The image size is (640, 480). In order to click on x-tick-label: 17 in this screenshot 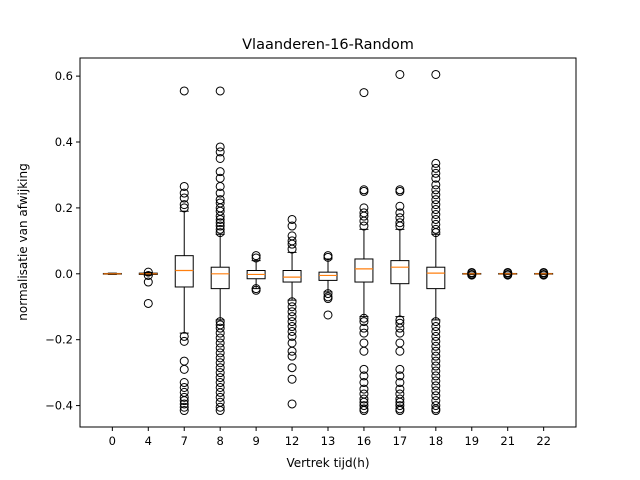, I will do `click(400, 441)`.